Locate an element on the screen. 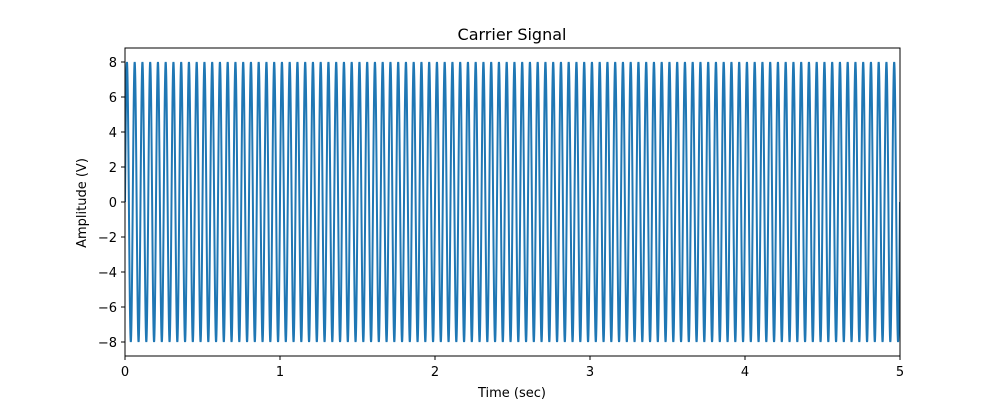 The image size is (1000, 400). x-tick-label: 3 is located at coordinates (590, 372).